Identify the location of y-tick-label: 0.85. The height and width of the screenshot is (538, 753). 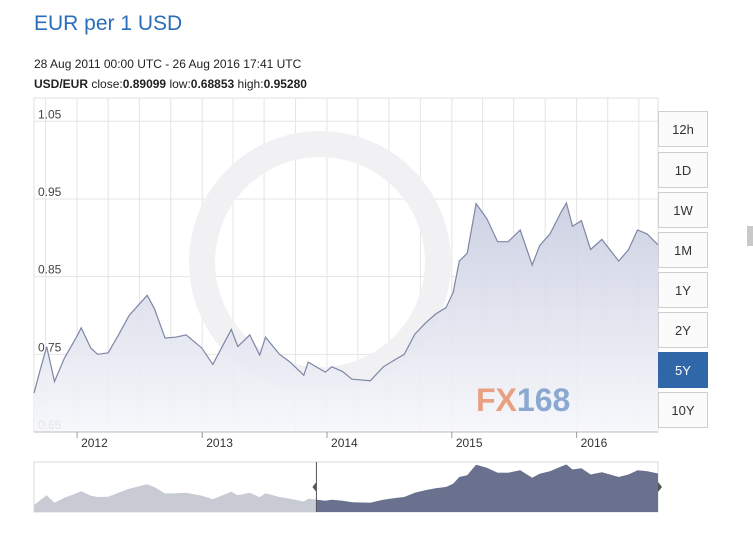
(50, 270).